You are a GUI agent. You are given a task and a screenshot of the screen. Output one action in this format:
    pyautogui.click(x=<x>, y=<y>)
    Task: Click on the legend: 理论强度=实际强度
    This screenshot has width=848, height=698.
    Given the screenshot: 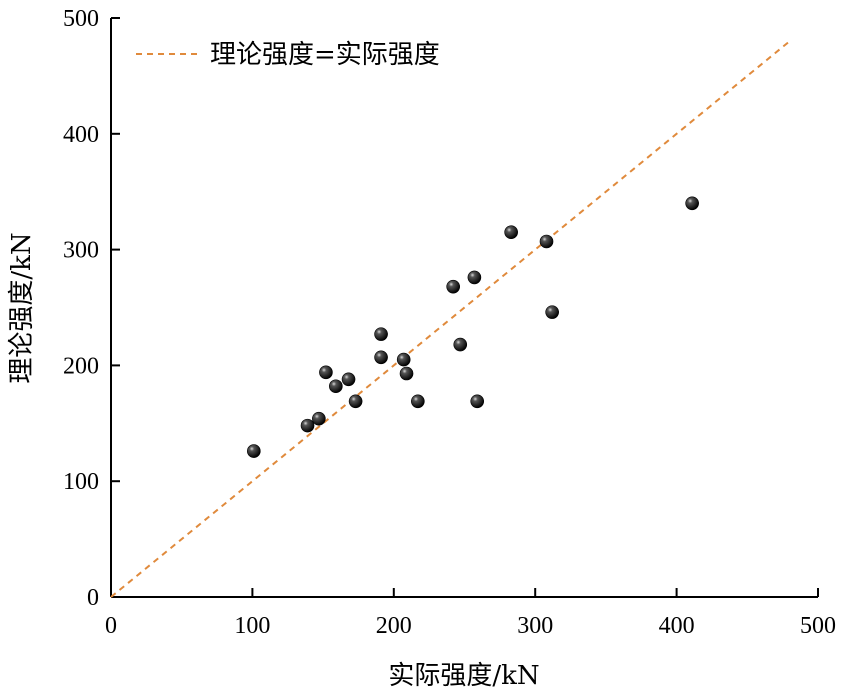 What is the action you would take?
    pyautogui.click(x=288, y=55)
    